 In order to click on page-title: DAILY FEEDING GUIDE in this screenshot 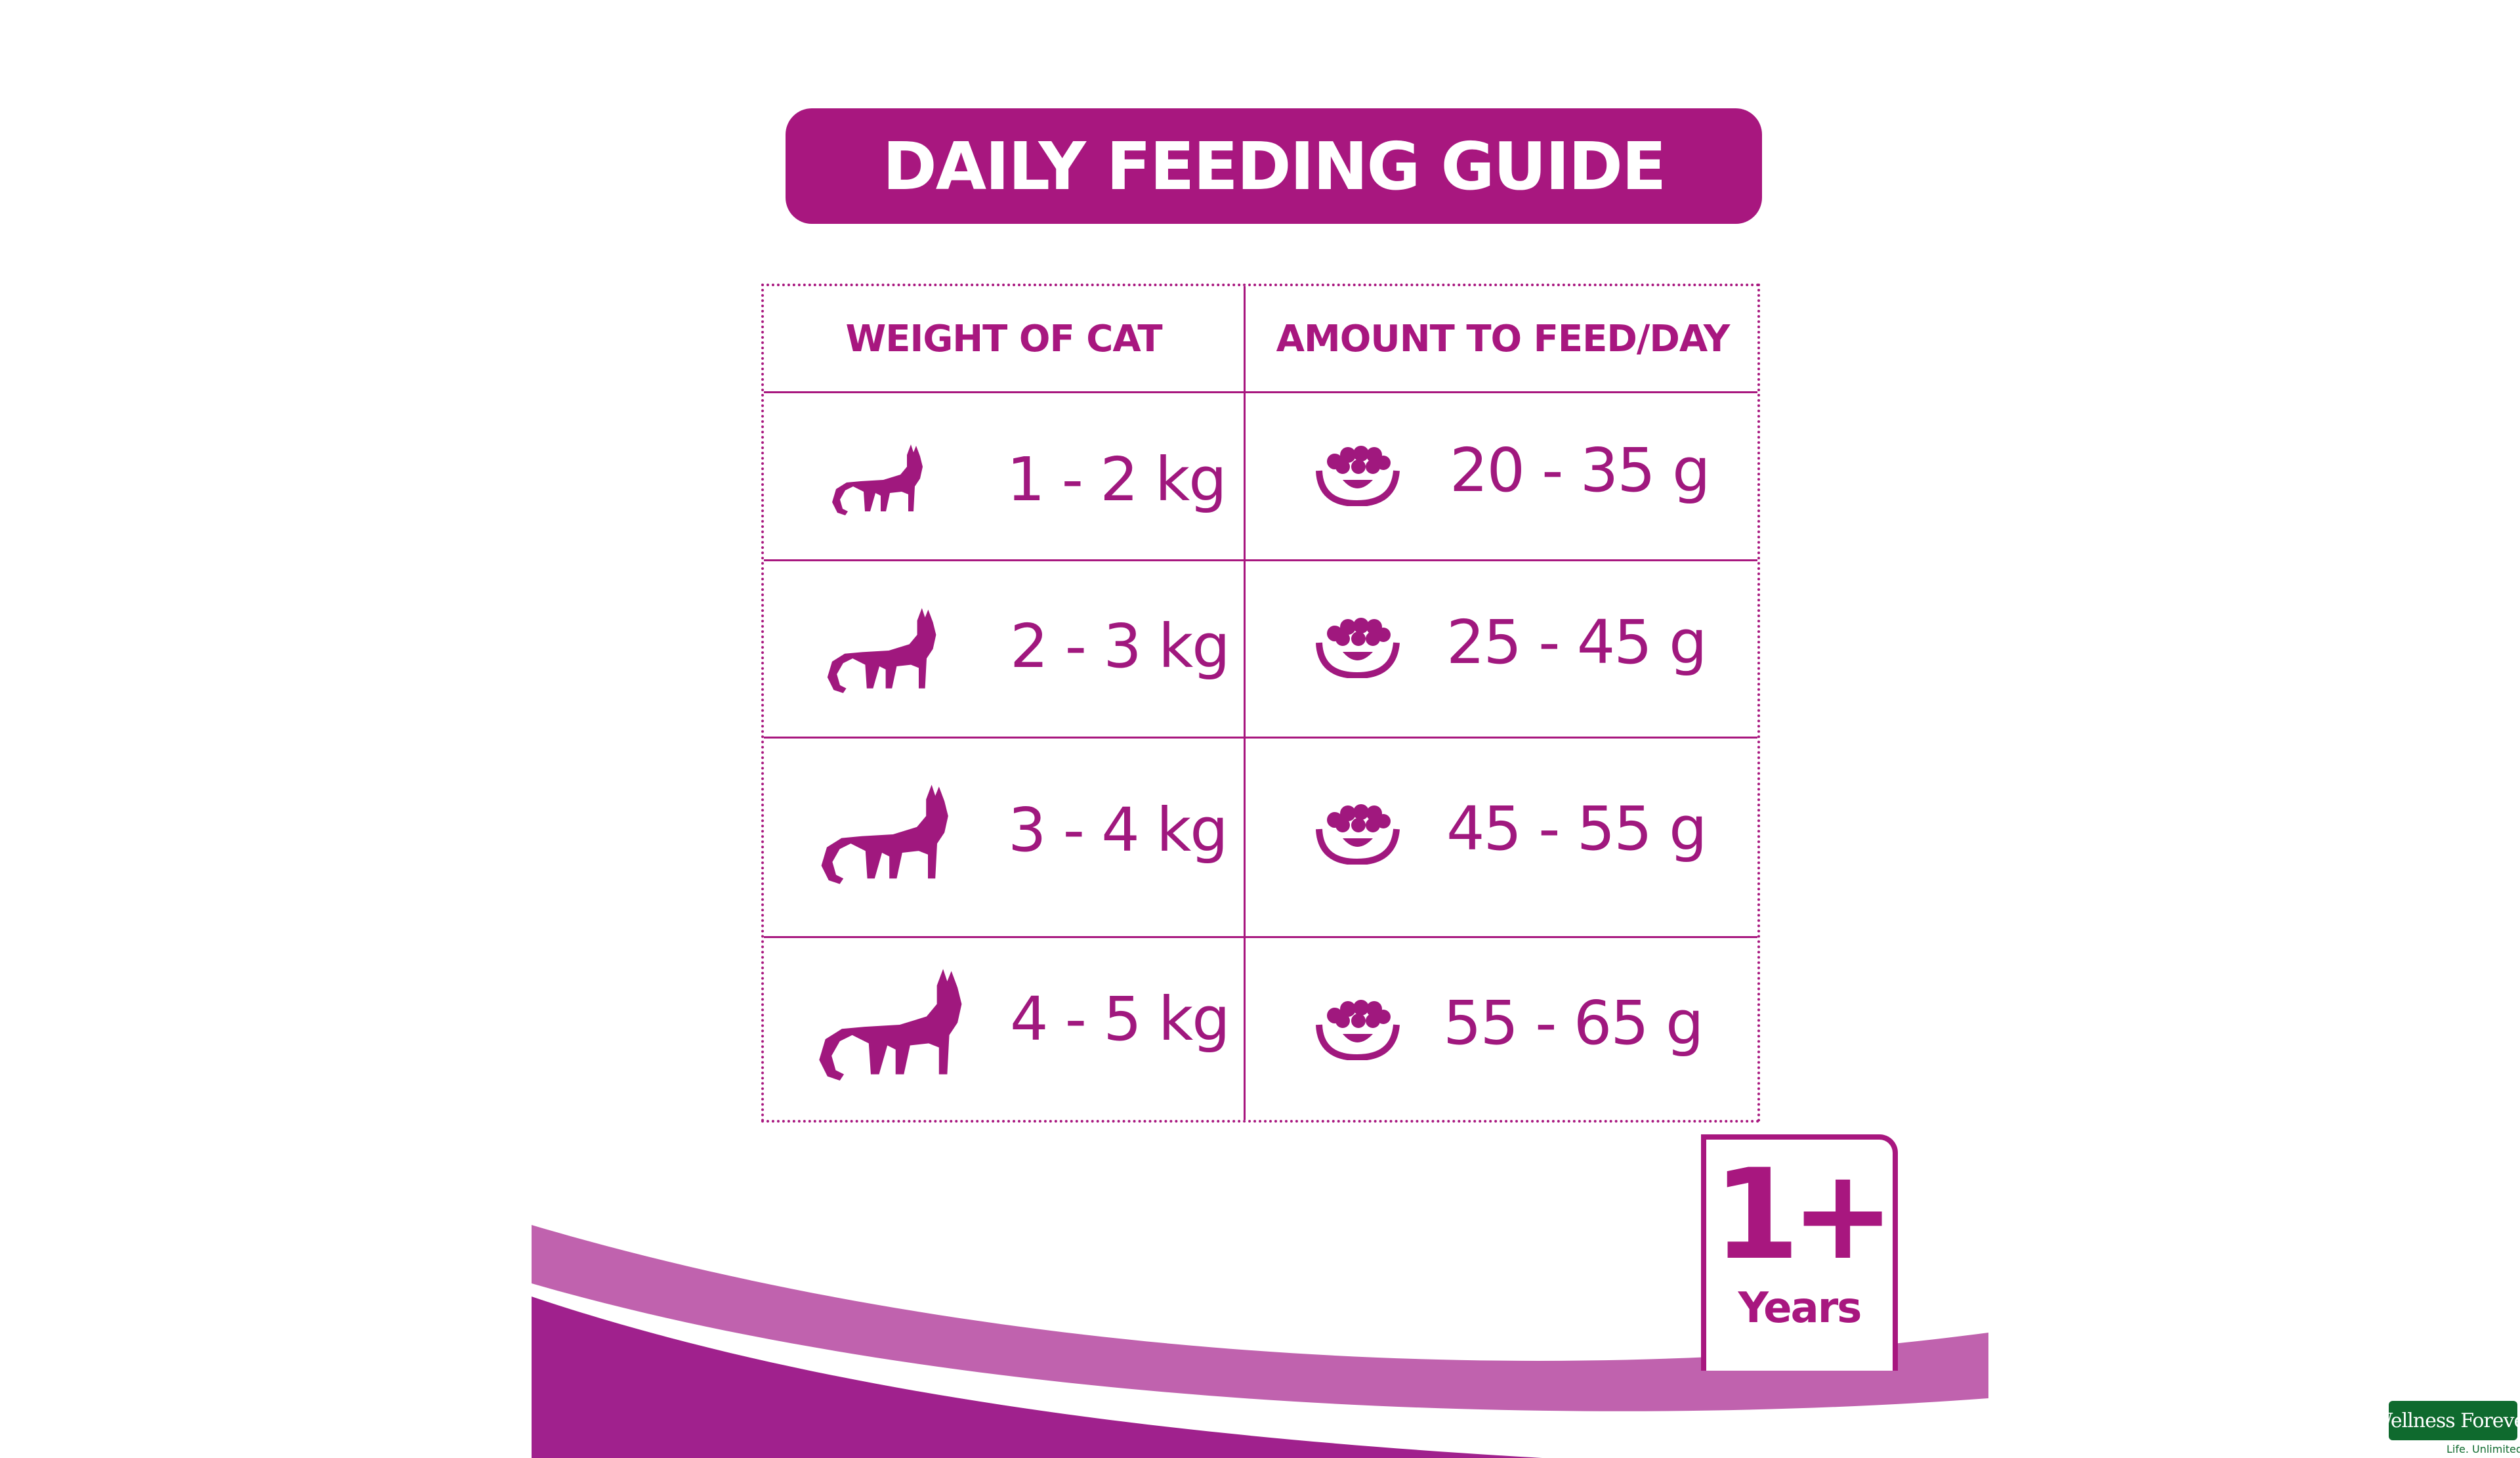, I will do `click(1274, 166)`.